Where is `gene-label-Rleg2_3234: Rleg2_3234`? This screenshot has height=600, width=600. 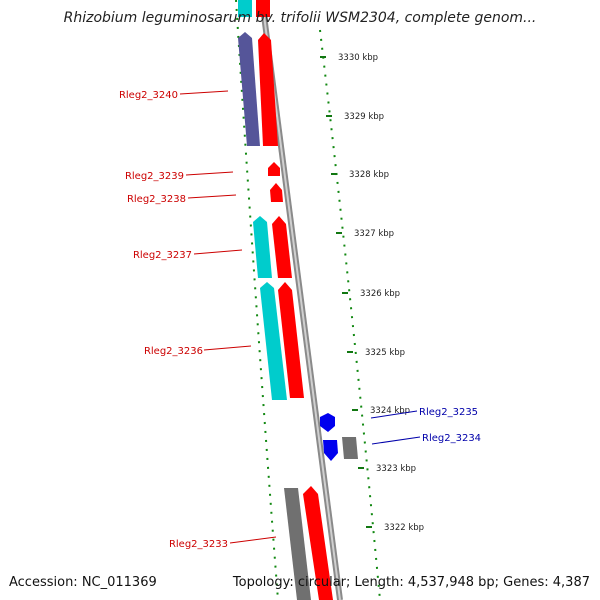 gene-label-Rleg2_3234: Rleg2_3234 is located at coordinates (451, 438).